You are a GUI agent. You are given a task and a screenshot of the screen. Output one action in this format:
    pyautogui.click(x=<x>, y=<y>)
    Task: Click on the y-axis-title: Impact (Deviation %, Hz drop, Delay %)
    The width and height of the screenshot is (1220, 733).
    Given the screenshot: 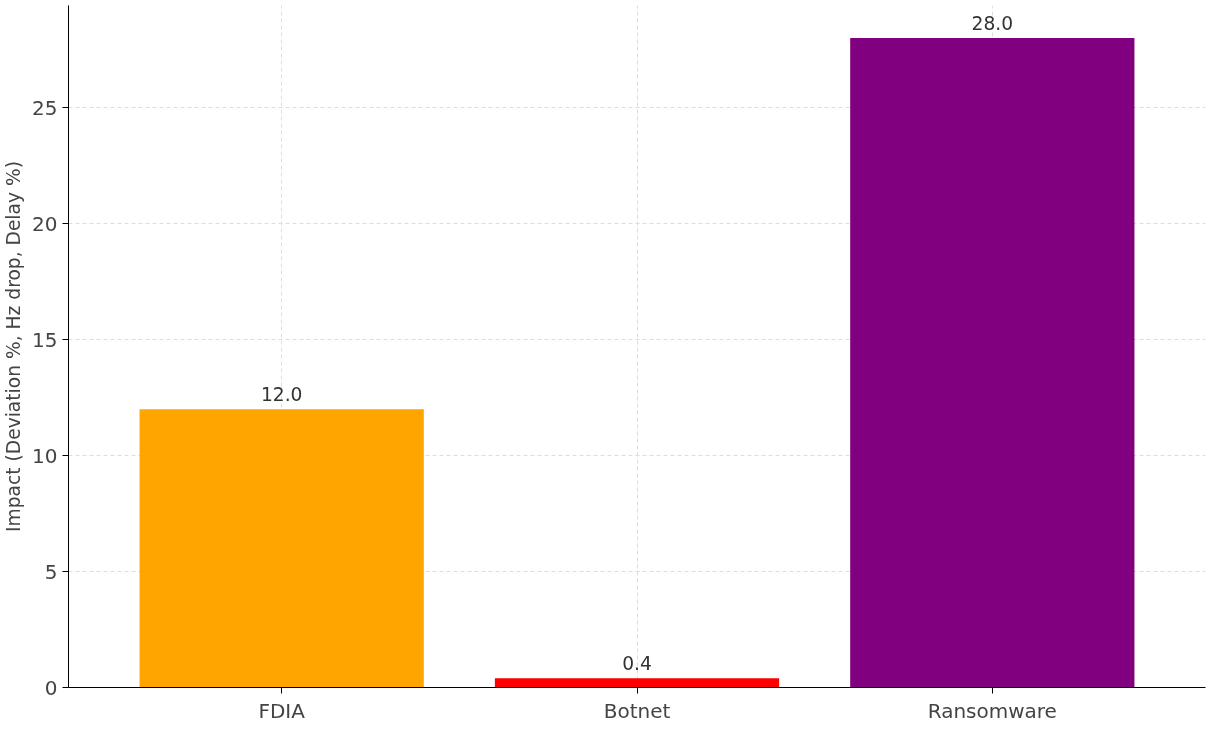 What is the action you would take?
    pyautogui.click(x=14, y=346)
    